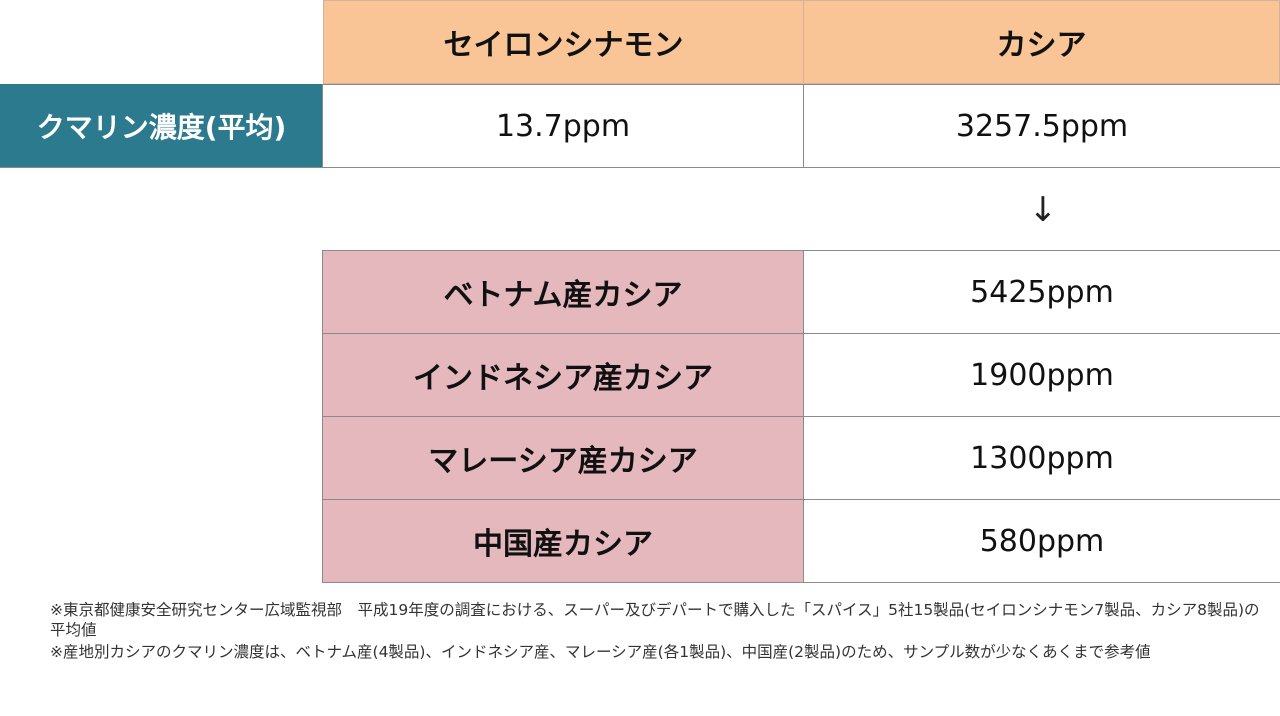  Describe the element at coordinates (1043, 210) in the screenshot. I see `down-arrow-icon: ↓` at that location.